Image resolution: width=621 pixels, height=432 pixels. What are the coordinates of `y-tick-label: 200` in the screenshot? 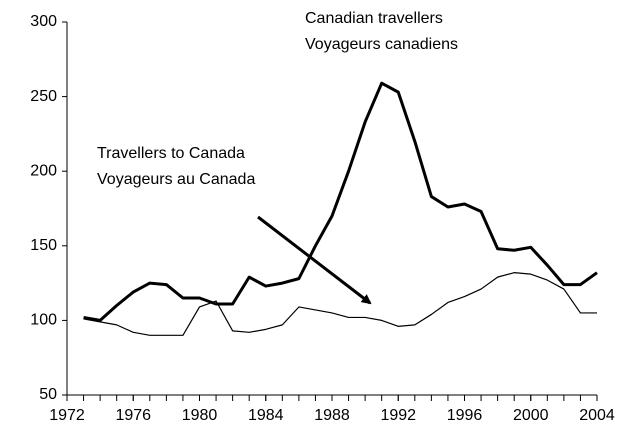 It's located at (43, 170).